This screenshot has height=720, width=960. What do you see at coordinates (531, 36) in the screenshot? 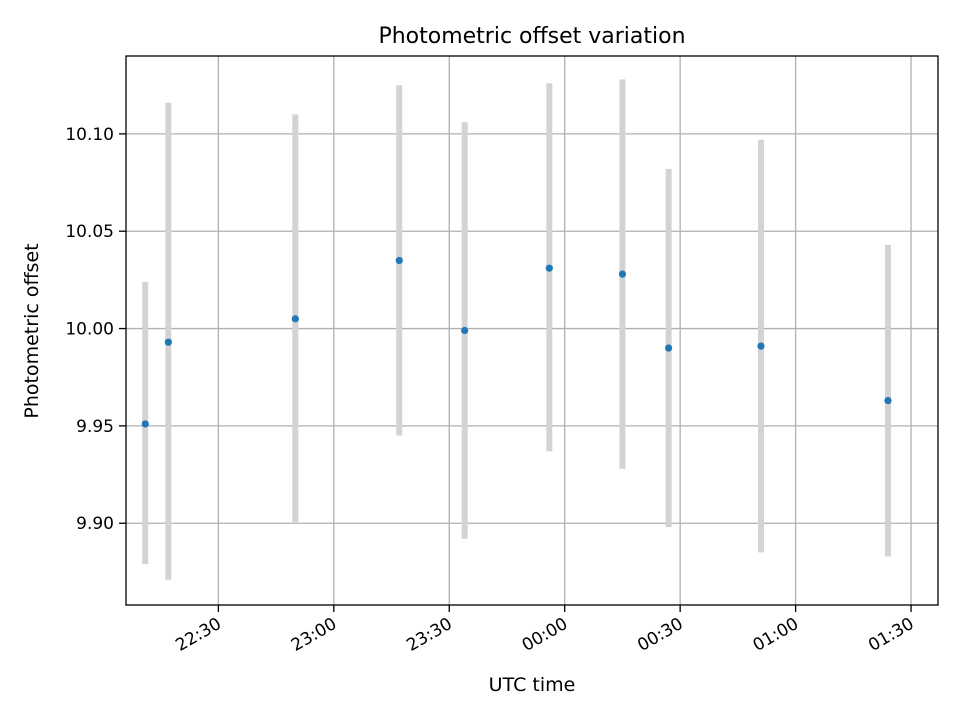
I see `chart-title: Photometric offset variation` at bounding box center [531, 36].